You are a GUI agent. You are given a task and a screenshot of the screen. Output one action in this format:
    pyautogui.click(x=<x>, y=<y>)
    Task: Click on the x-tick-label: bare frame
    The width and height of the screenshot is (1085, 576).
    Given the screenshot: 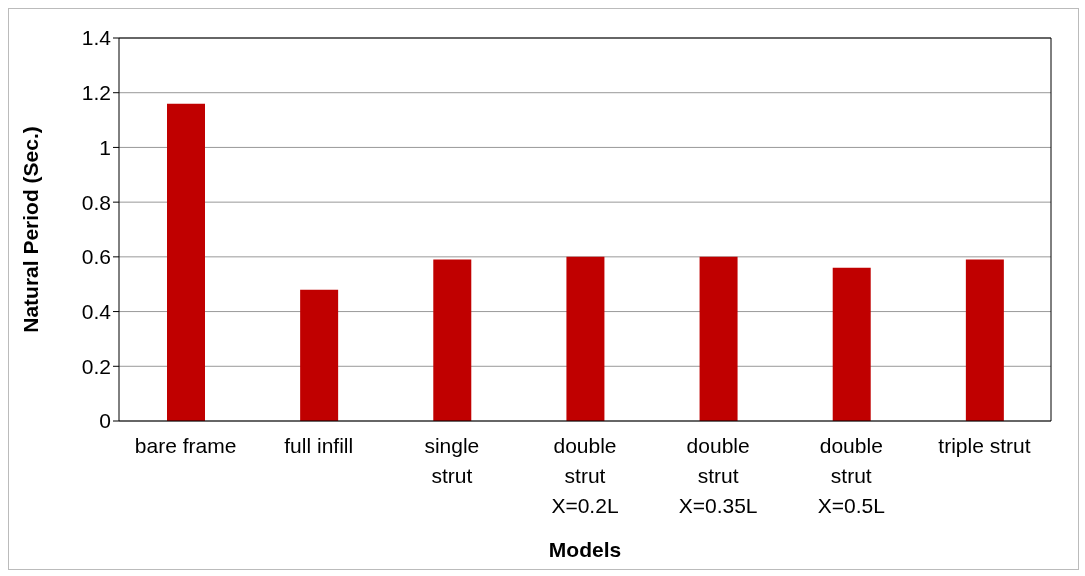 What is the action you would take?
    pyautogui.click(x=185, y=445)
    